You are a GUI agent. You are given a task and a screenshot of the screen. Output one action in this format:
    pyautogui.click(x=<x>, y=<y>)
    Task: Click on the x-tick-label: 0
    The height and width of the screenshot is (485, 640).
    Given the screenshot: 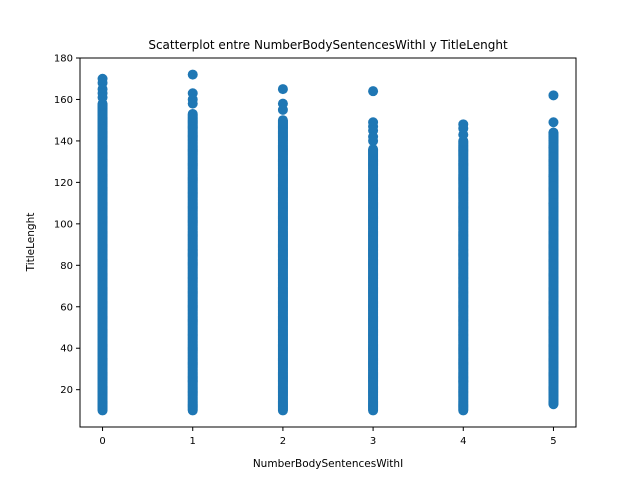 What is the action you would take?
    pyautogui.click(x=102, y=441)
    